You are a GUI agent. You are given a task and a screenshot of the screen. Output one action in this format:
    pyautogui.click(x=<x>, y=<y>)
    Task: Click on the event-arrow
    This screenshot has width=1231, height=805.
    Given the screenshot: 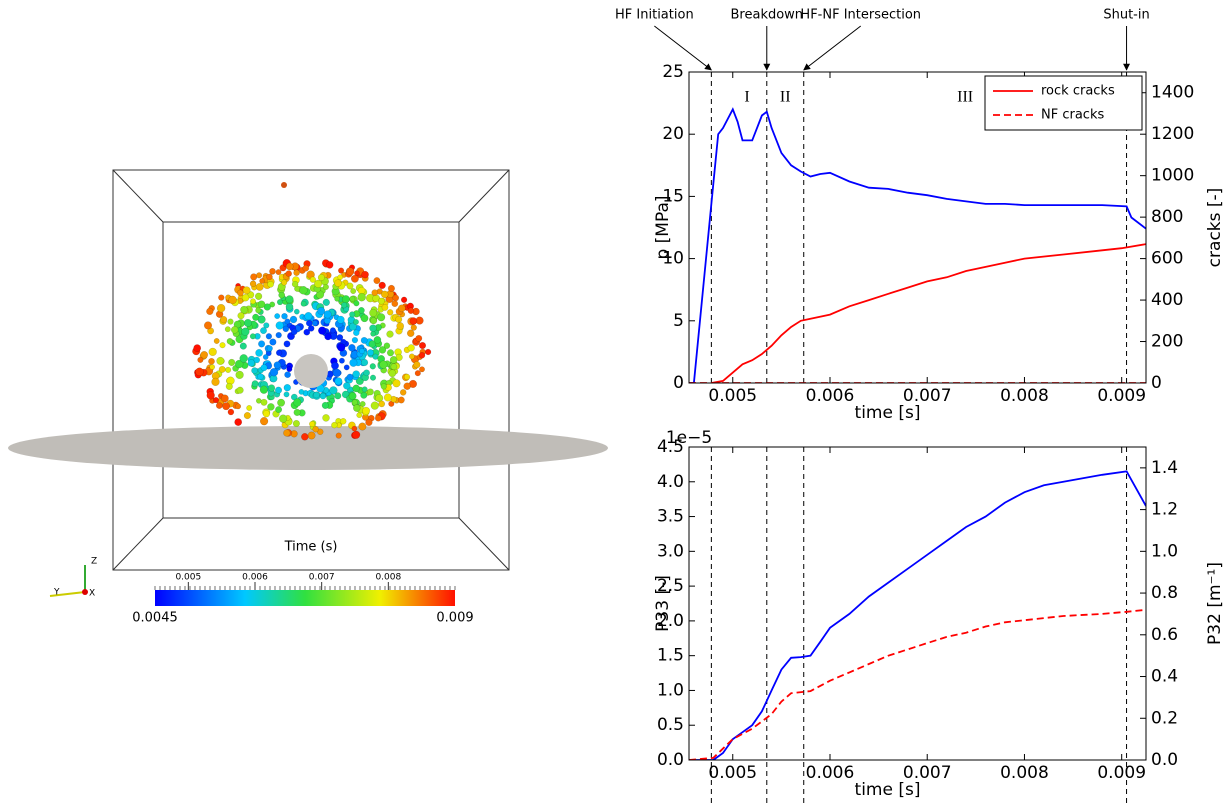 What is the action you would take?
    pyautogui.click(x=832, y=48)
    